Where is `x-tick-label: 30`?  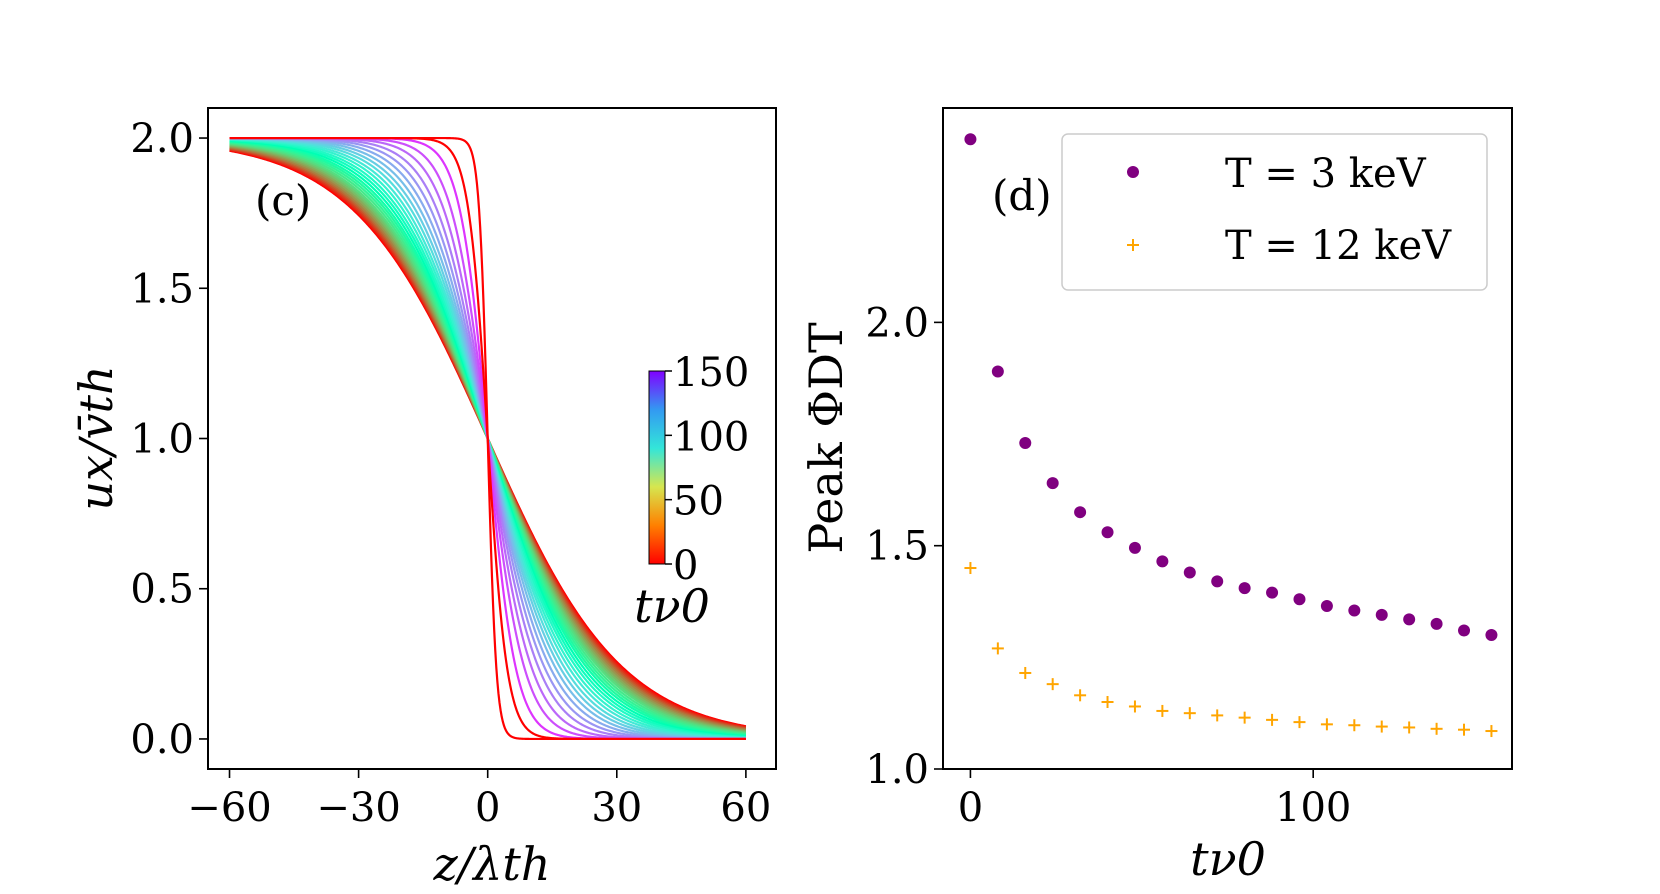
x-tick-label: 30 is located at coordinates (616, 808).